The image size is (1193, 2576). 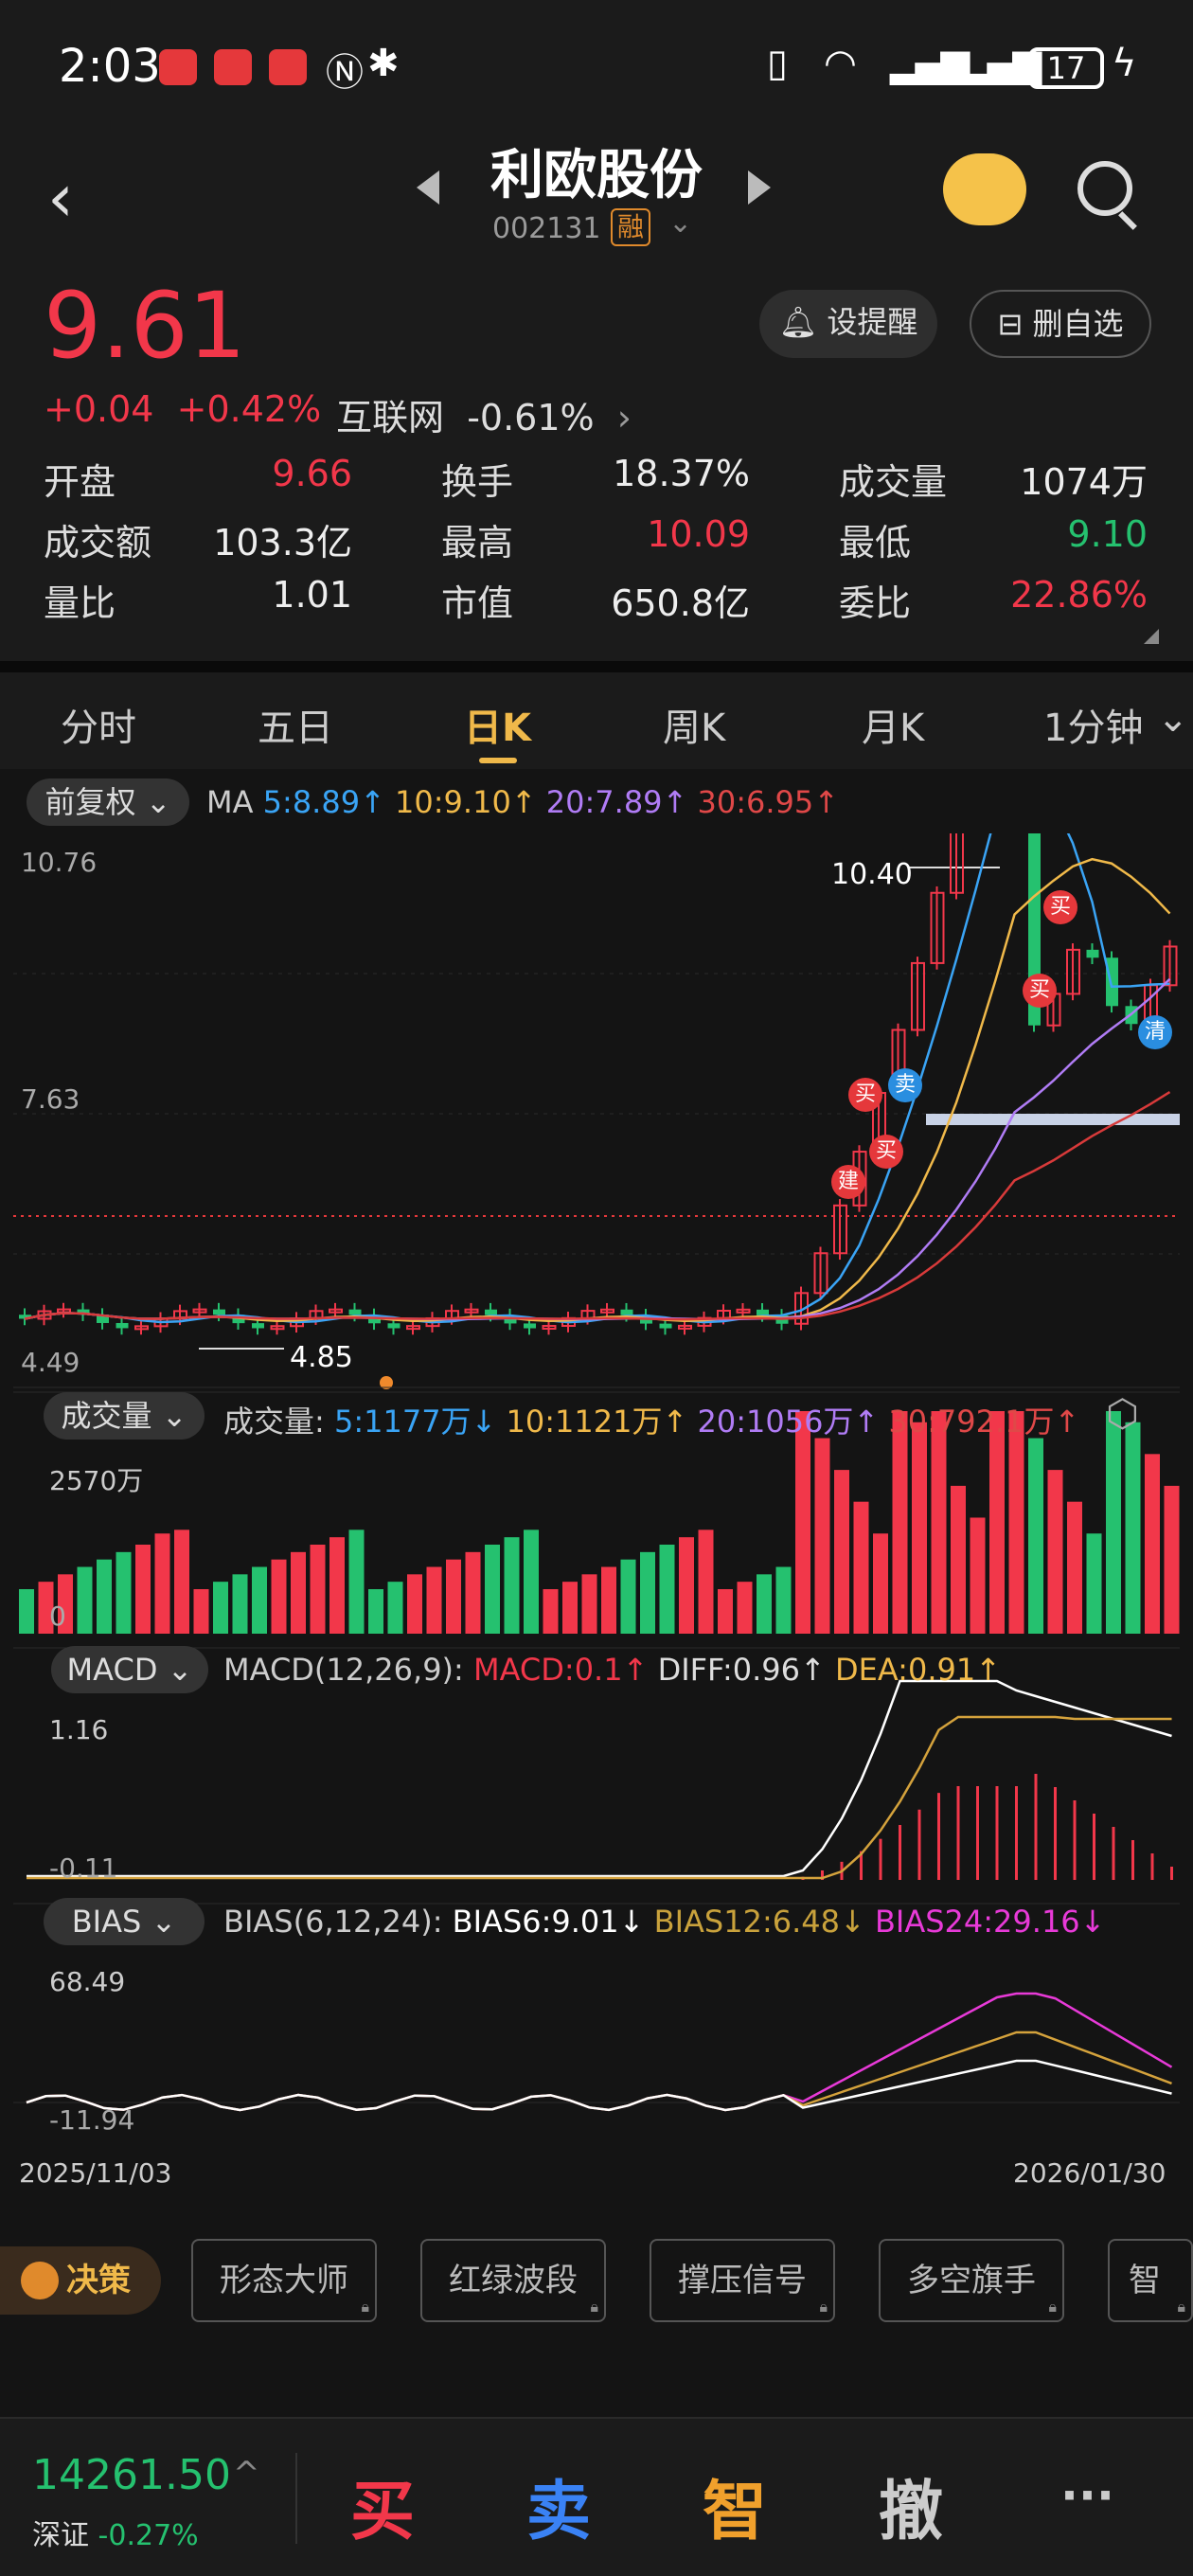 What do you see at coordinates (87, 1981) in the screenshot?
I see `bias-y-top: 68.49` at bounding box center [87, 1981].